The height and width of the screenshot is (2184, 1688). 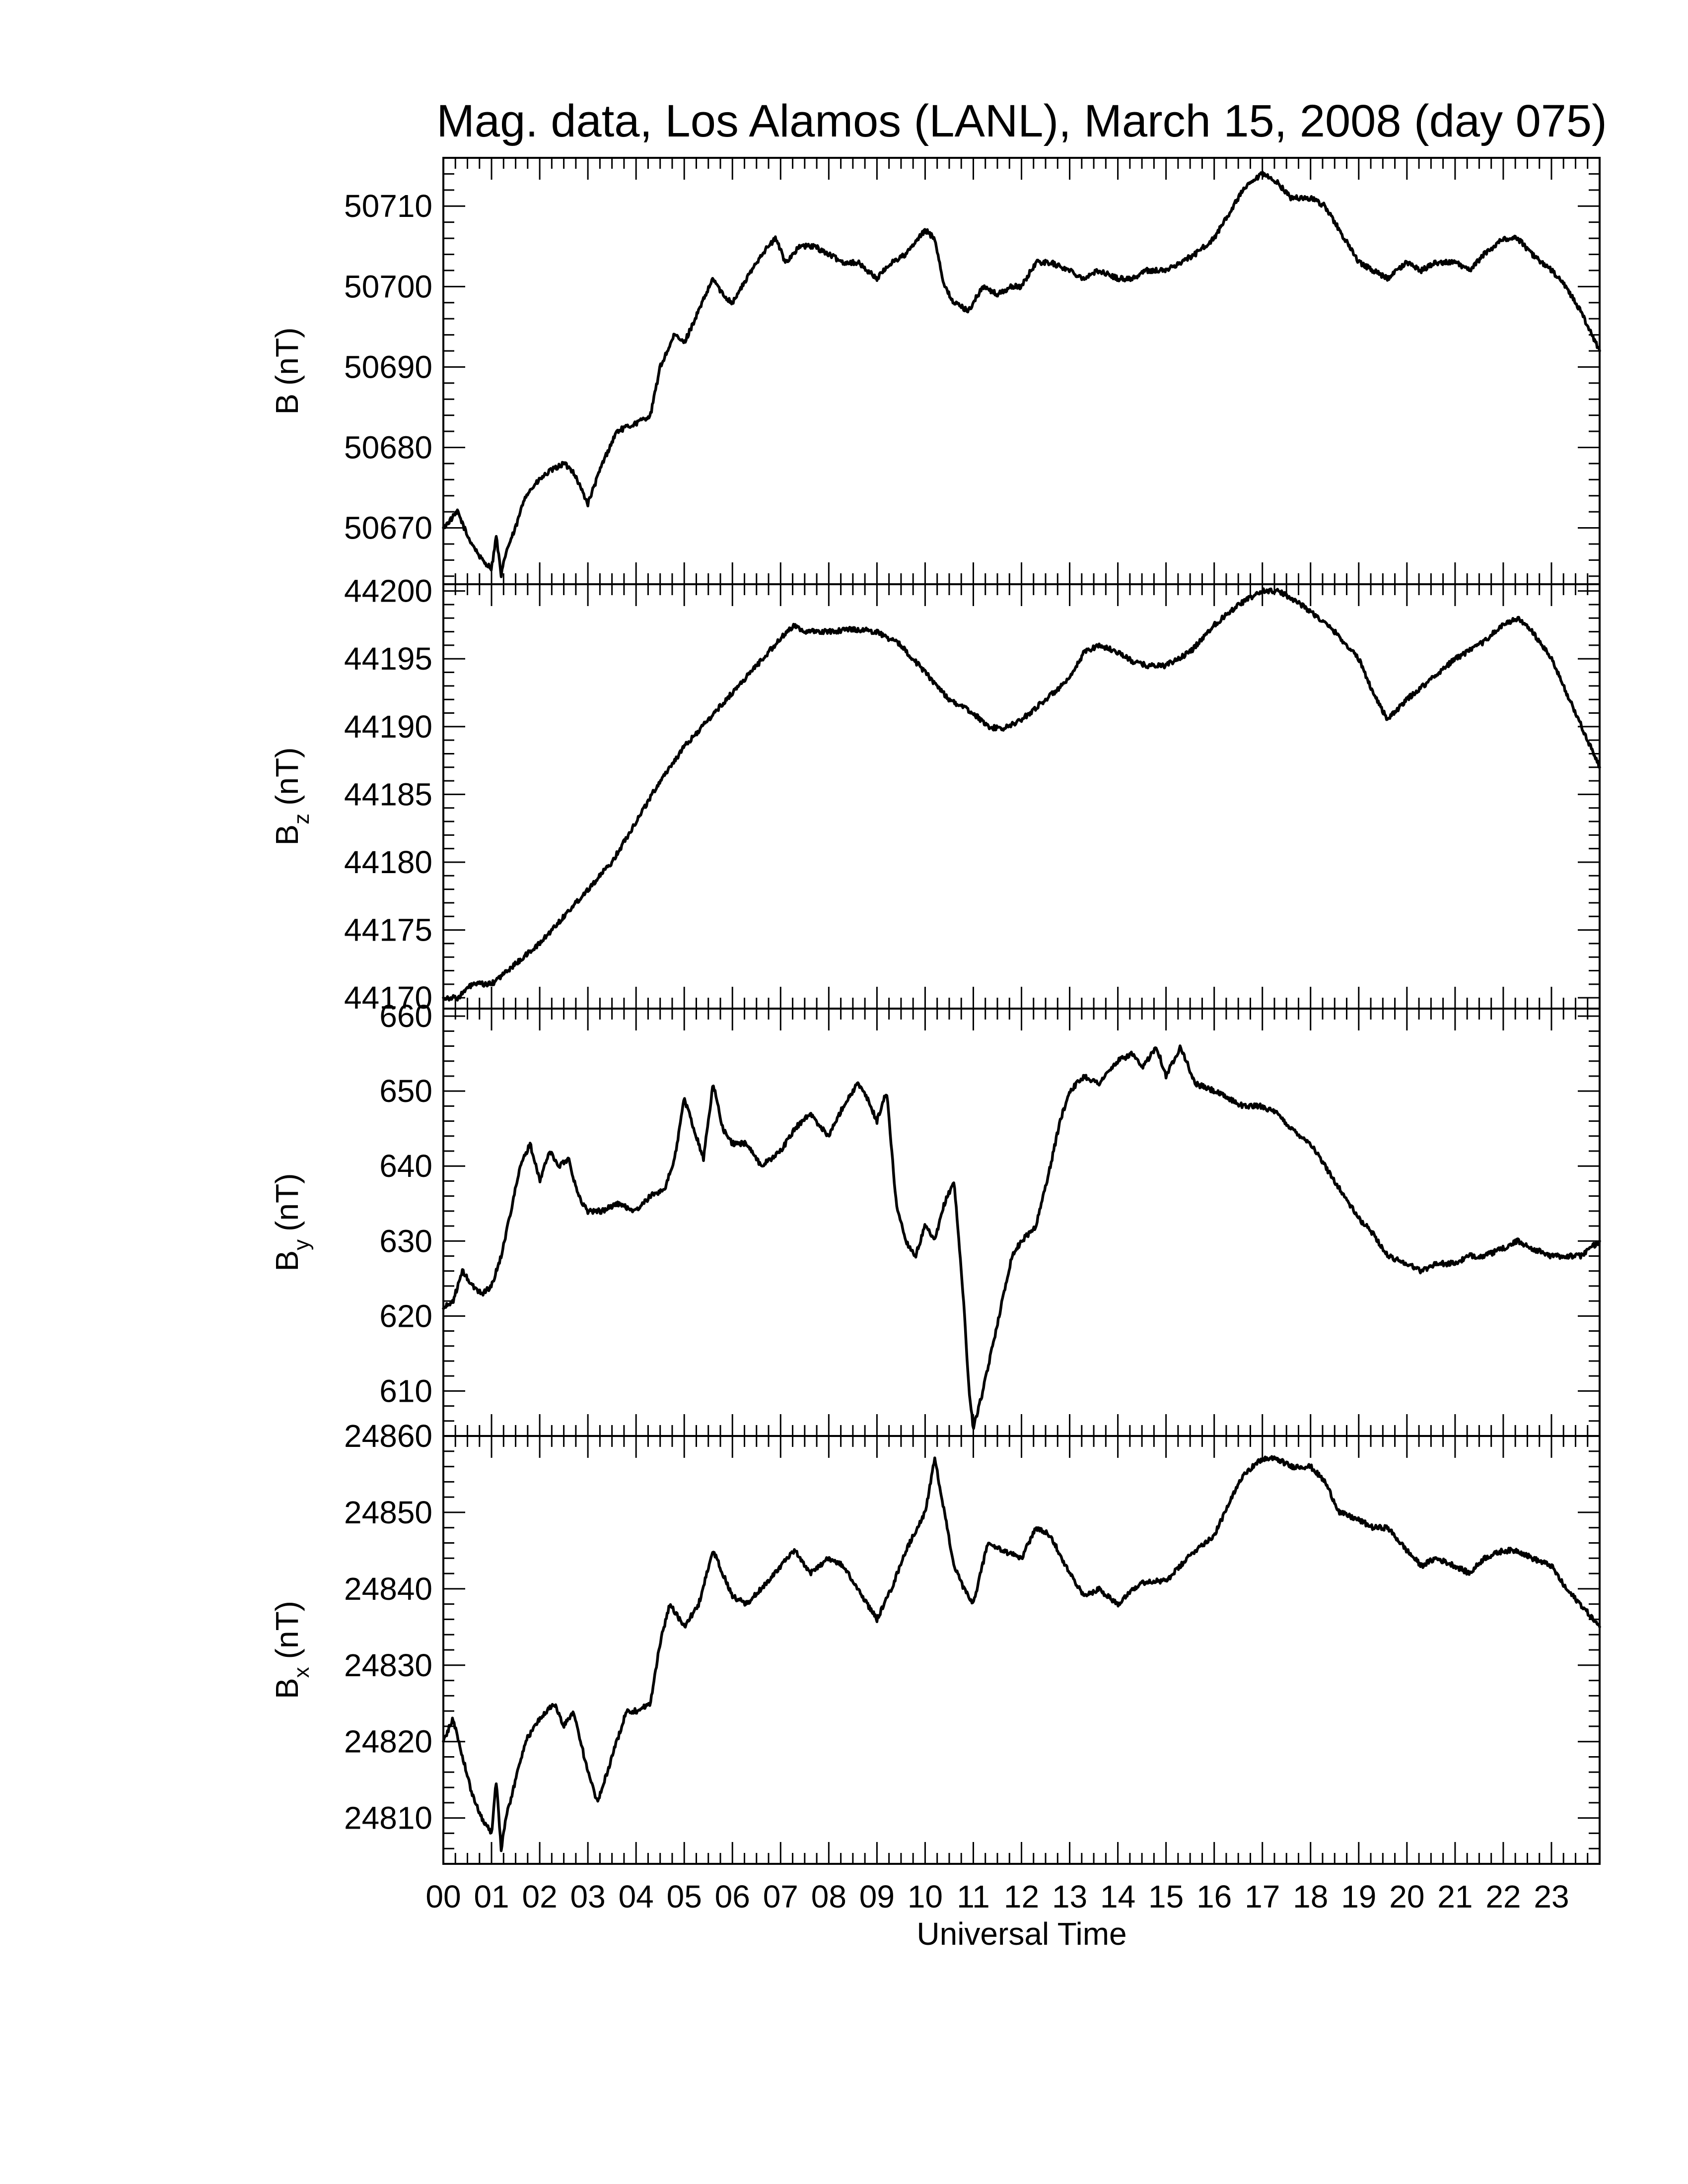 What do you see at coordinates (877, 1896) in the screenshot?
I see `x-tick-label: 09` at bounding box center [877, 1896].